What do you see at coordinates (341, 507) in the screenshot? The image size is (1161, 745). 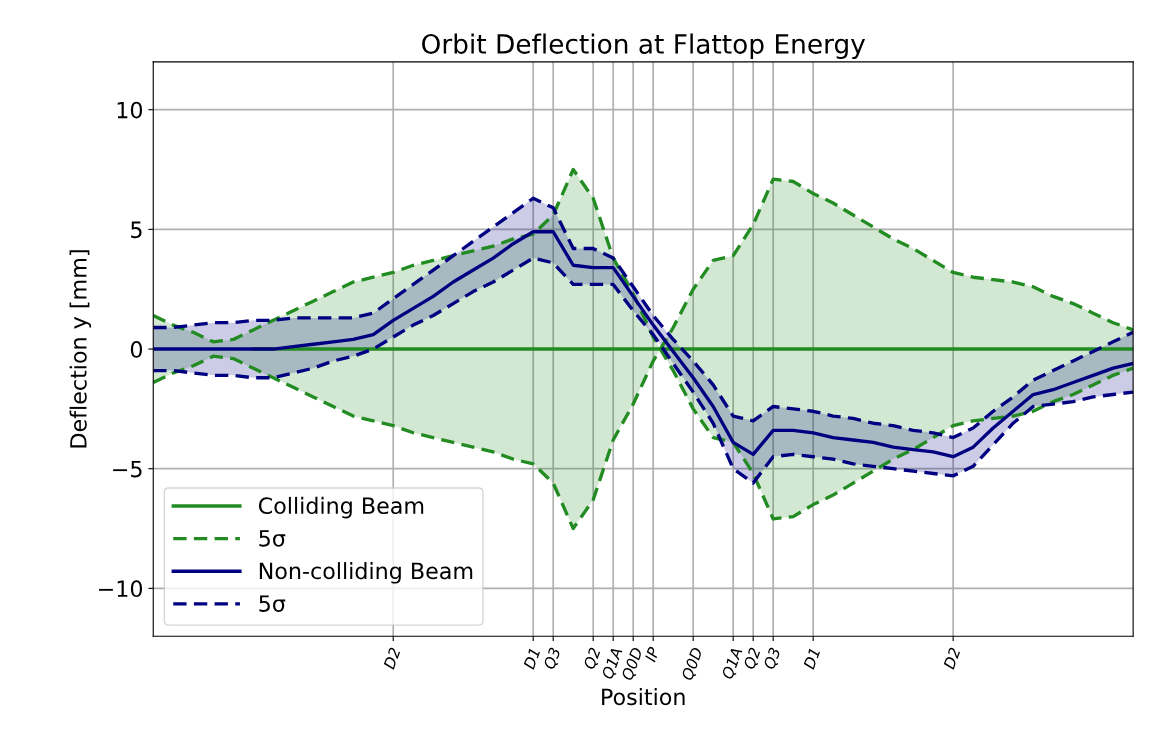 I see `legend-label: Colliding Beam` at bounding box center [341, 507].